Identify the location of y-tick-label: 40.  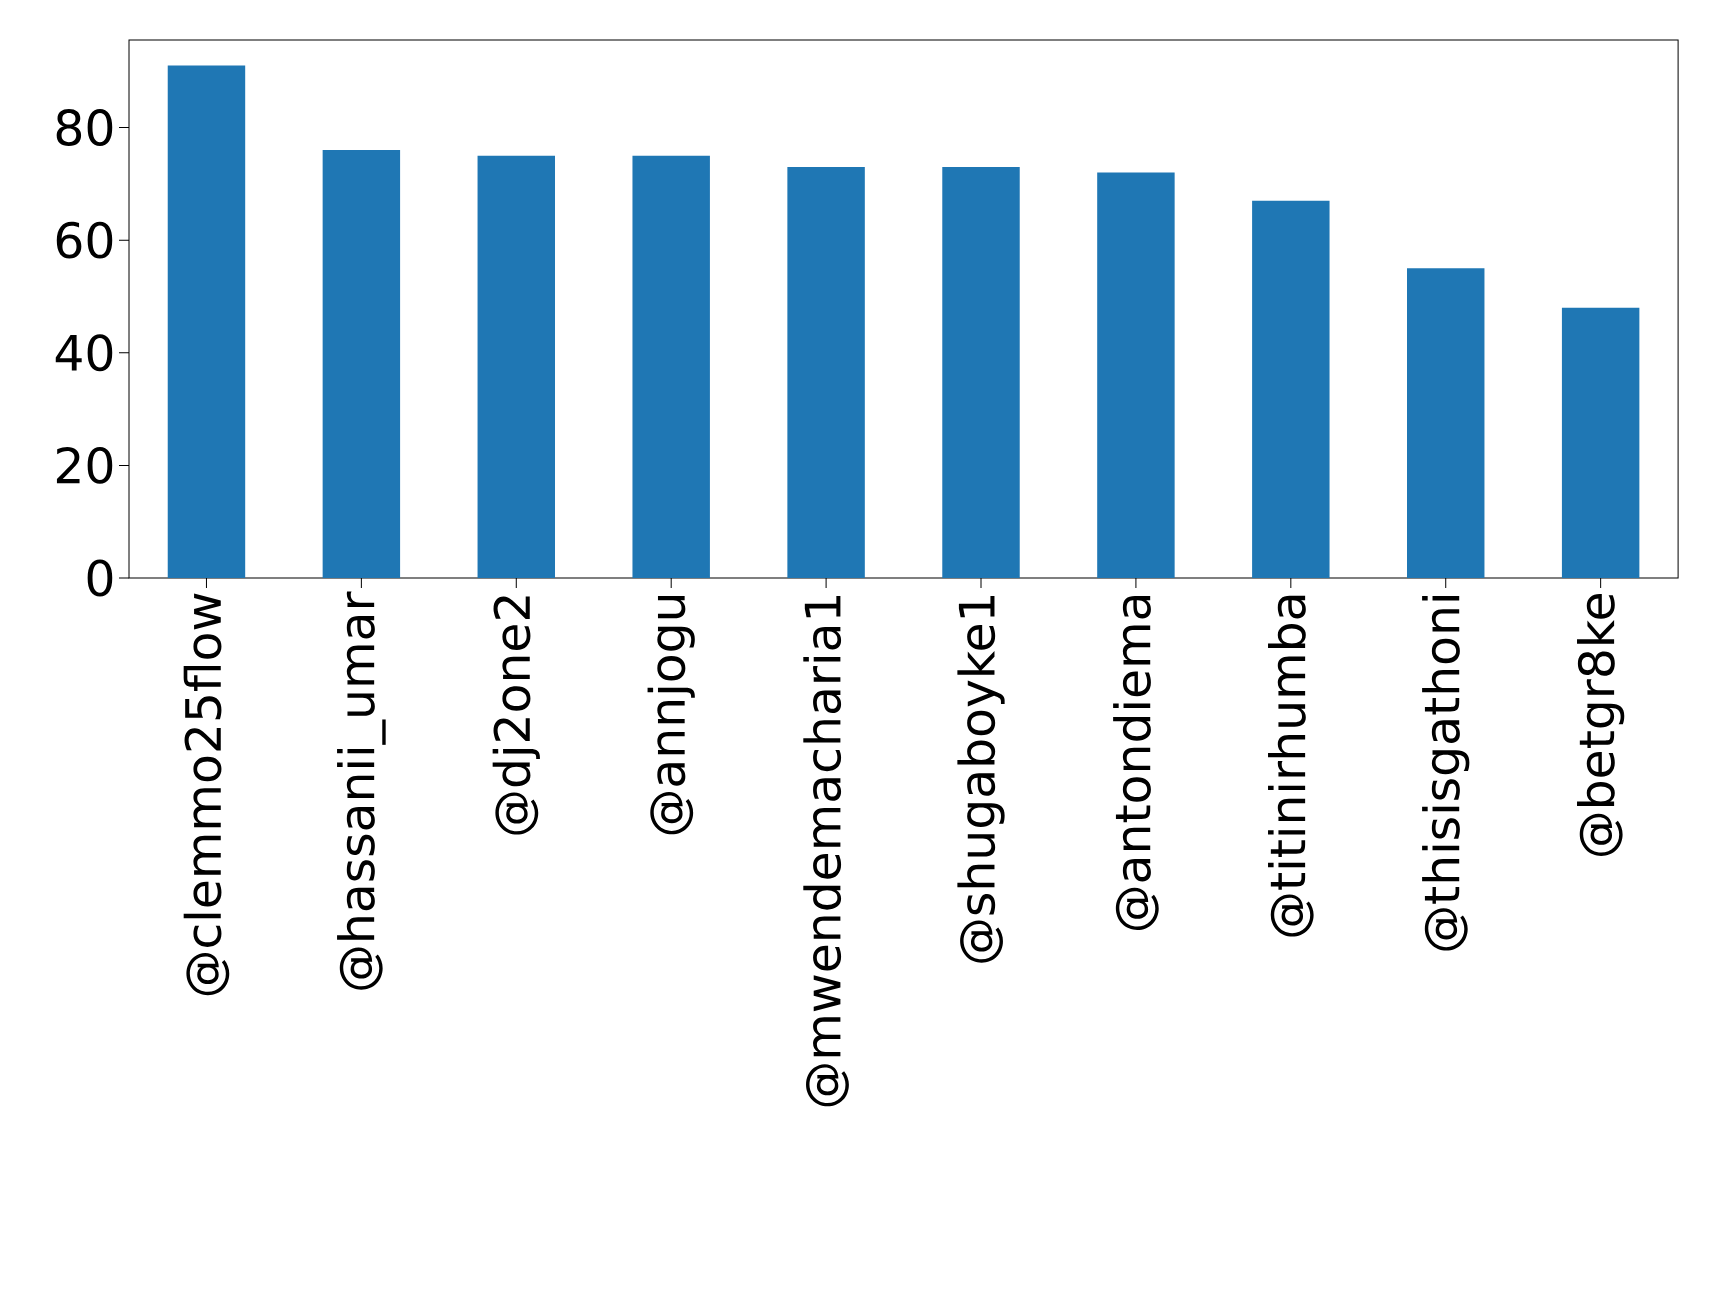
(84, 353).